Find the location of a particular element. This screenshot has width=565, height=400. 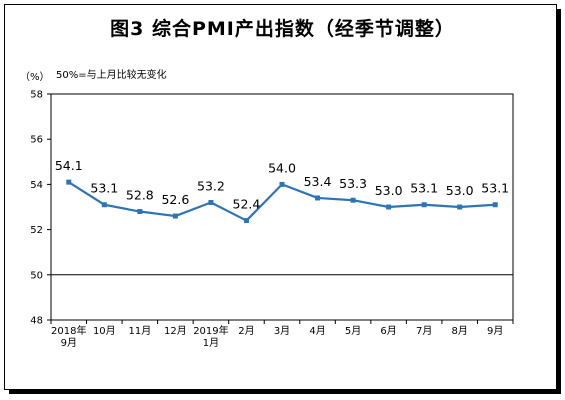

y-tick-label: 48 is located at coordinates (36, 321).